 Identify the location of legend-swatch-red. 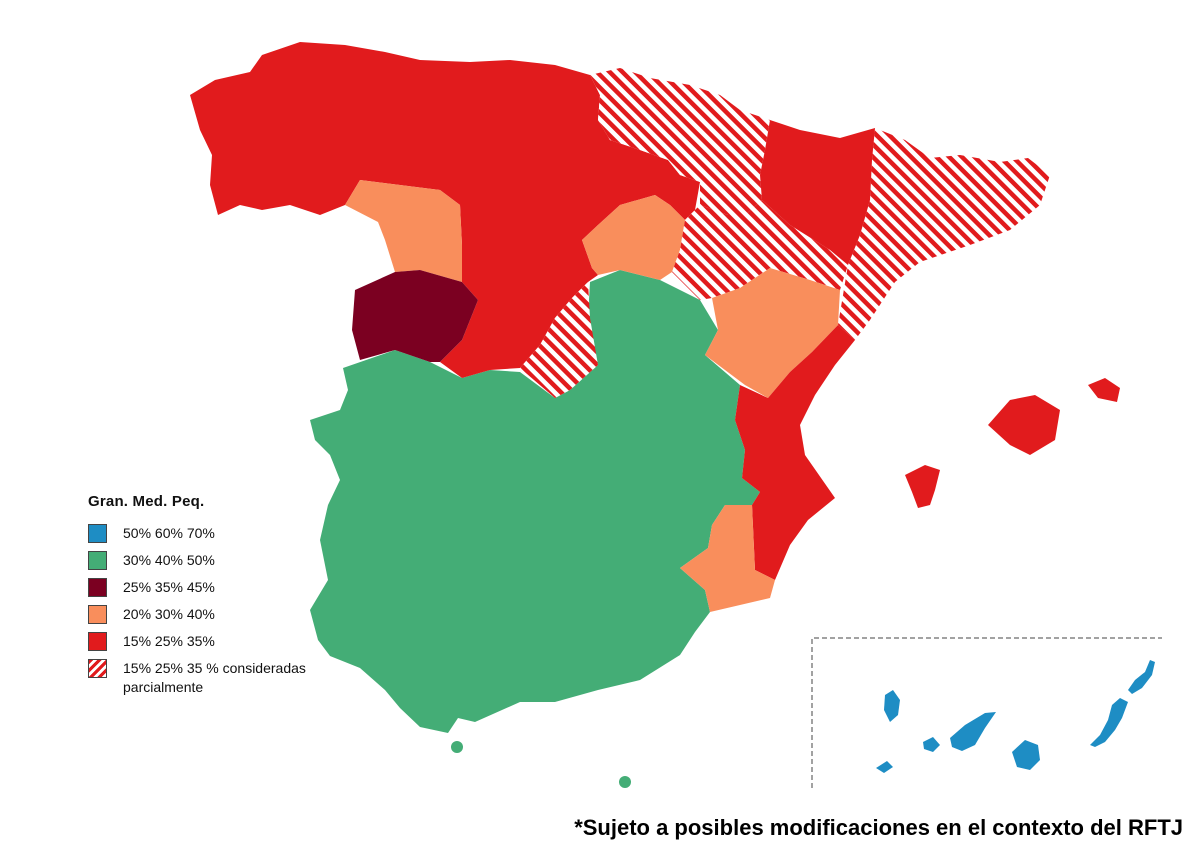
(97, 641).